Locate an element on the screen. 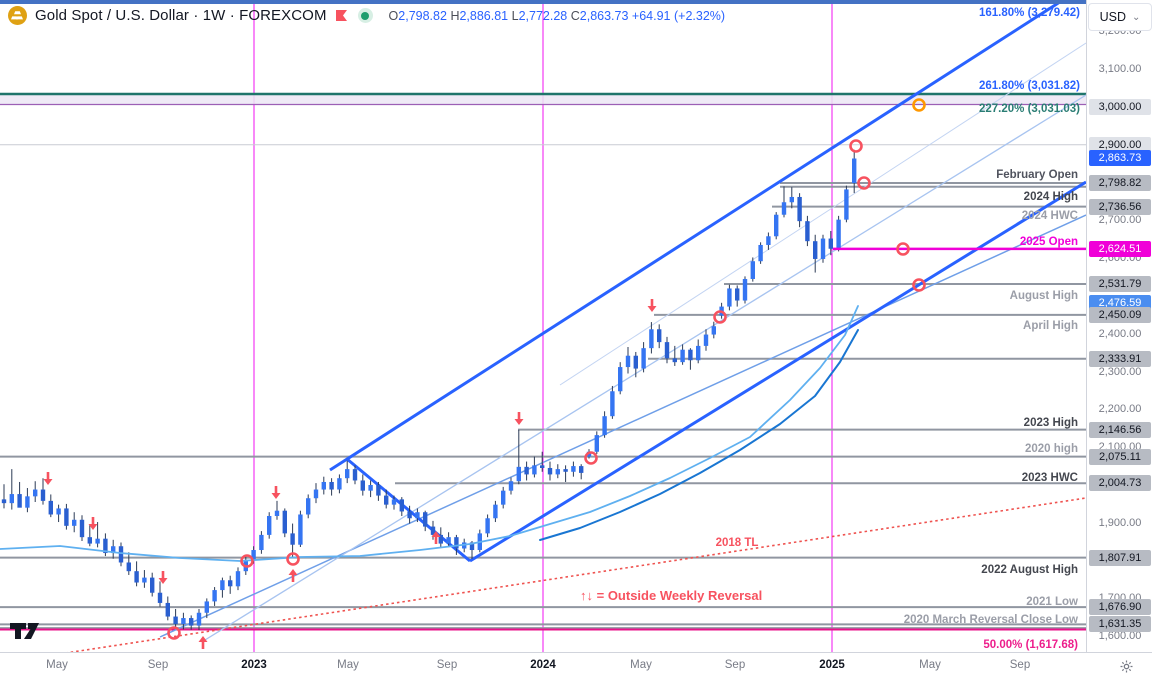 The width and height of the screenshot is (1152, 677). chart-annotation-label: 2021 Low is located at coordinates (1052, 602).